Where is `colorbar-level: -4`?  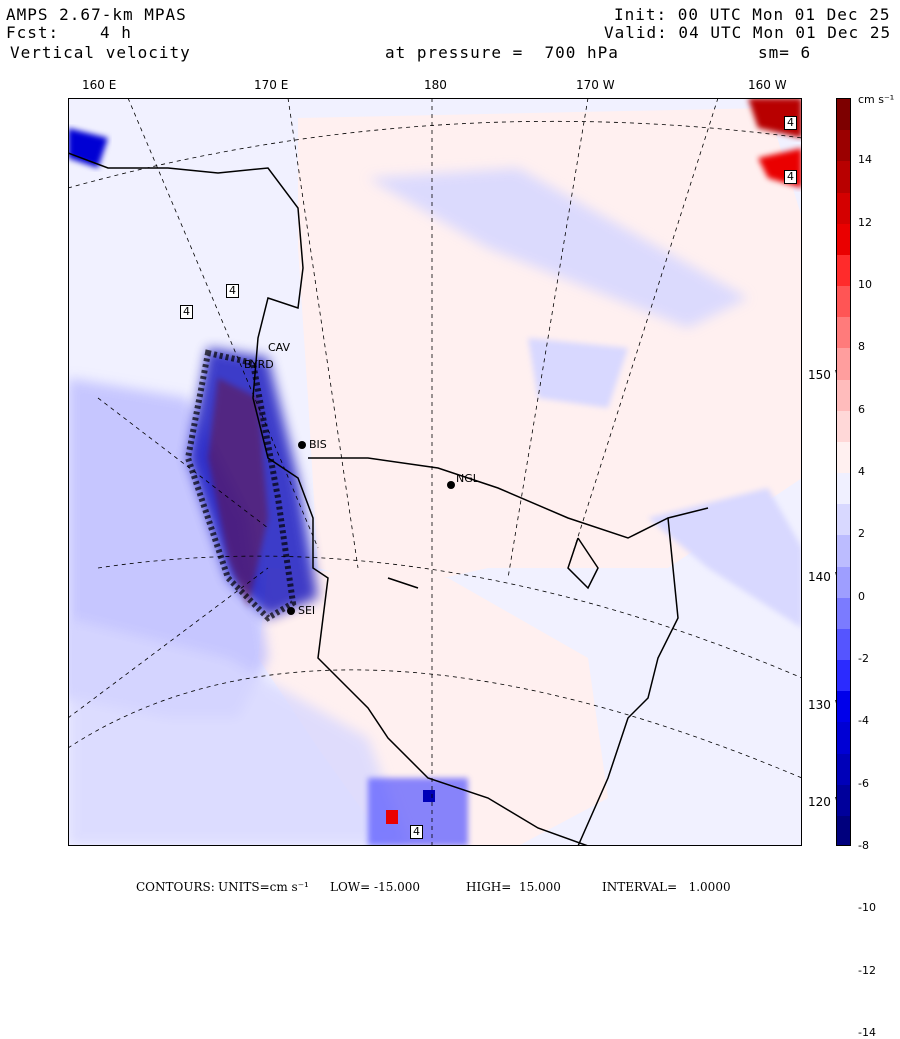 colorbar-level: -4 is located at coordinates (863, 721).